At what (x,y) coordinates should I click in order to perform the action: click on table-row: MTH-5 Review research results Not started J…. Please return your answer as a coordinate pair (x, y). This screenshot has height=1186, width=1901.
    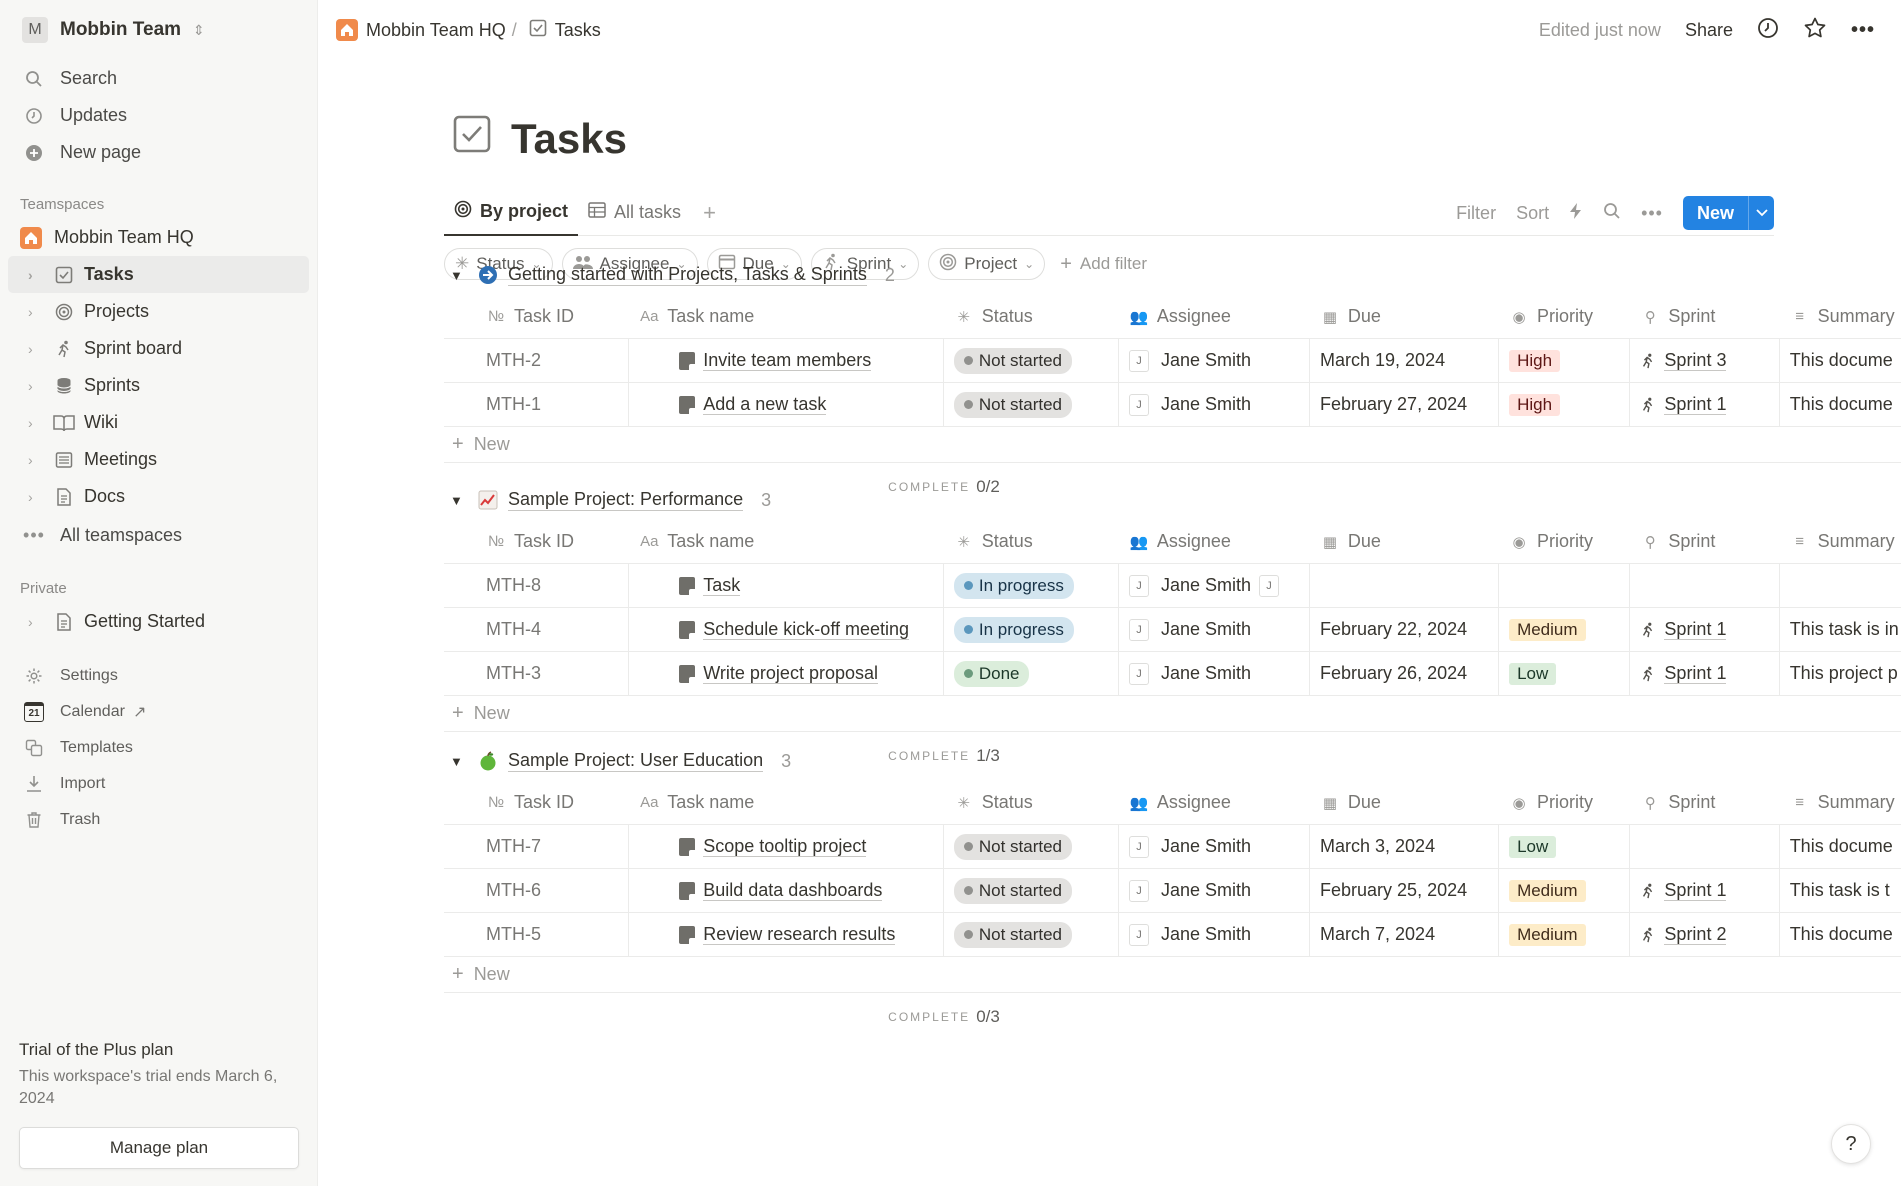
    Looking at the image, I should click on (1172, 935).